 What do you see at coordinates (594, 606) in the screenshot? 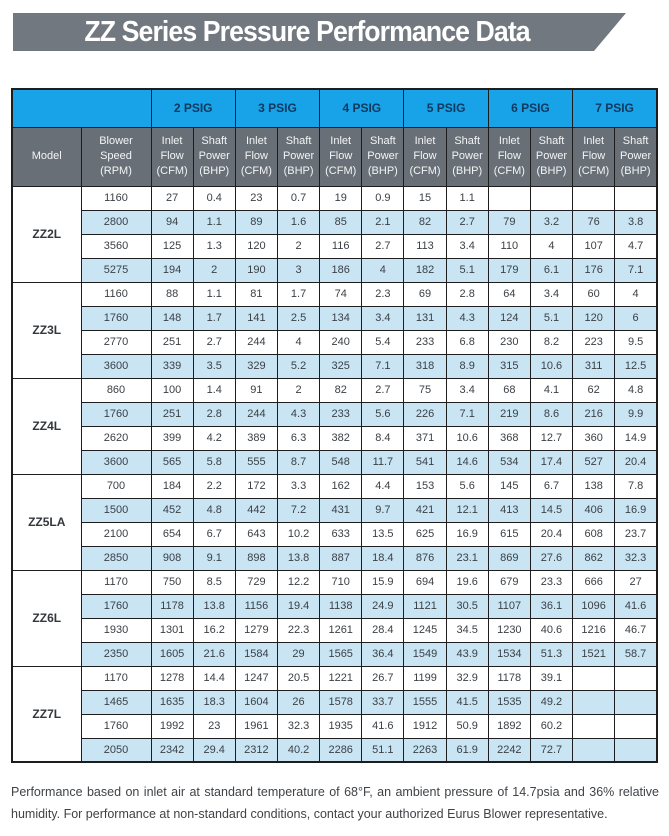
I see `value-cell: 1096` at bounding box center [594, 606].